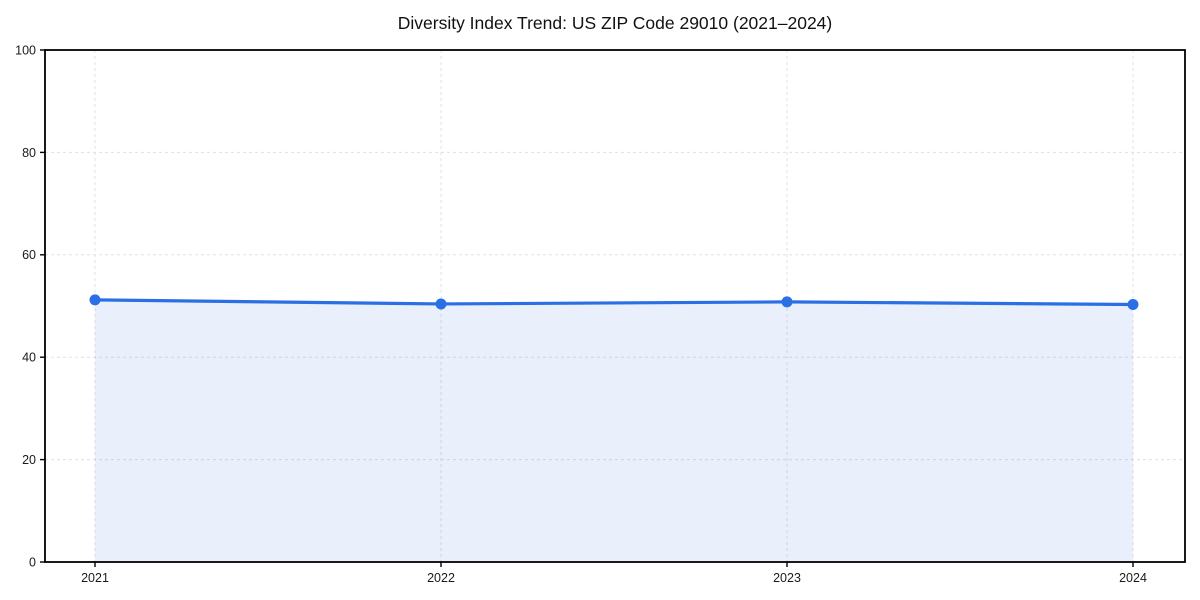 This screenshot has width=1200, height=600. Describe the element at coordinates (1133, 304) in the screenshot. I see `data-point-2024` at that location.